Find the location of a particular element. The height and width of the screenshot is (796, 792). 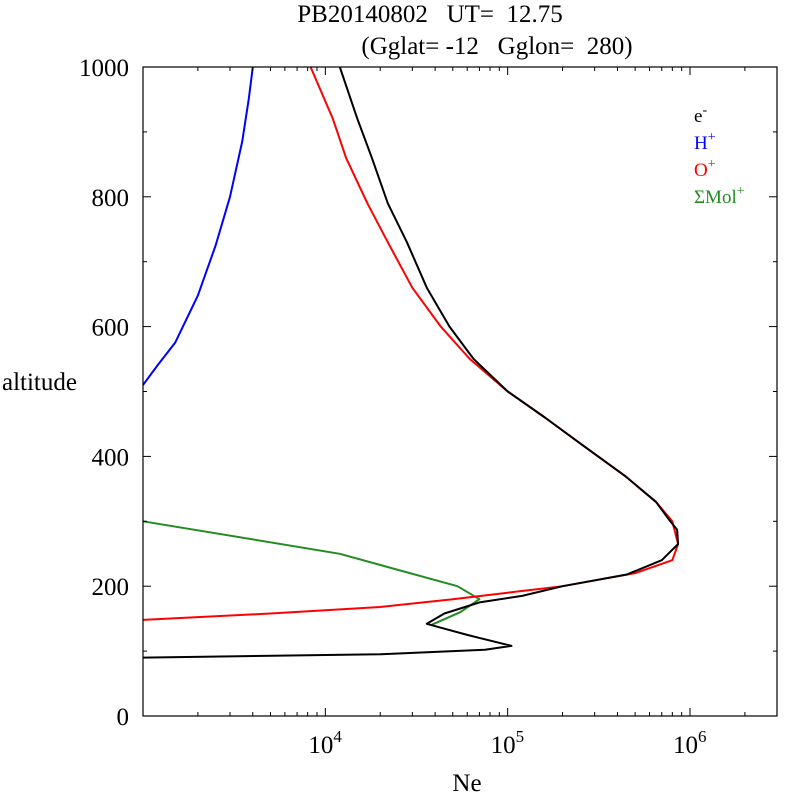

x-tick-label: 10⁴ is located at coordinates (325, 743).